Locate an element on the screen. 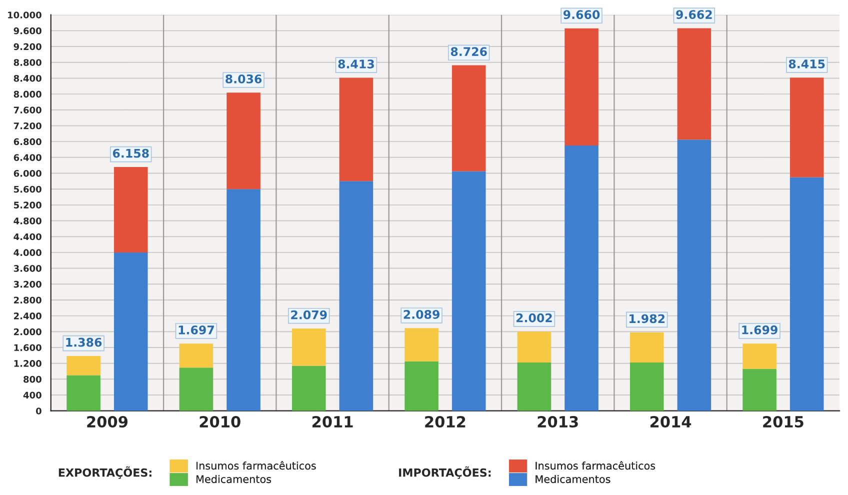  x-tick-label: 2011 is located at coordinates (332, 422).